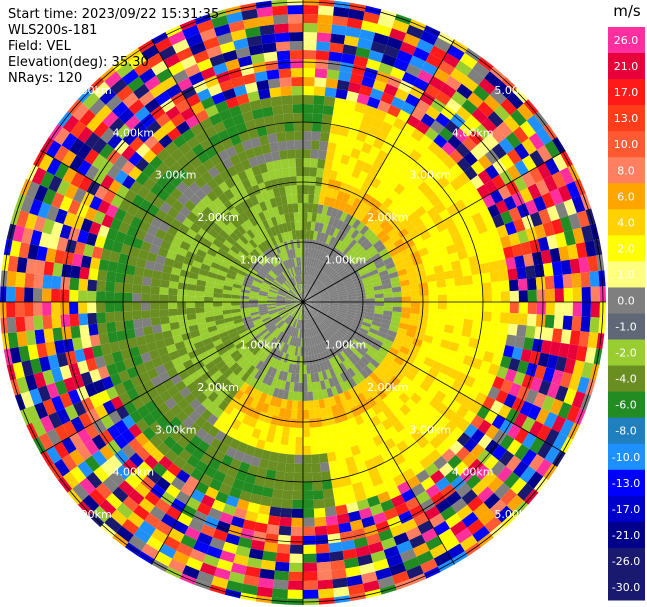 The height and width of the screenshot is (607, 647). I want to click on colorbar-cell, so click(626, 196).